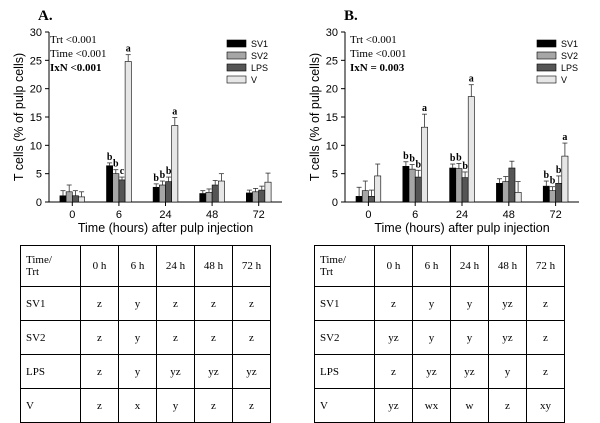 This screenshot has width=600, height=423. Describe the element at coordinates (145, 337) in the screenshot. I see `table-row: SV2 z y z z z` at that location.